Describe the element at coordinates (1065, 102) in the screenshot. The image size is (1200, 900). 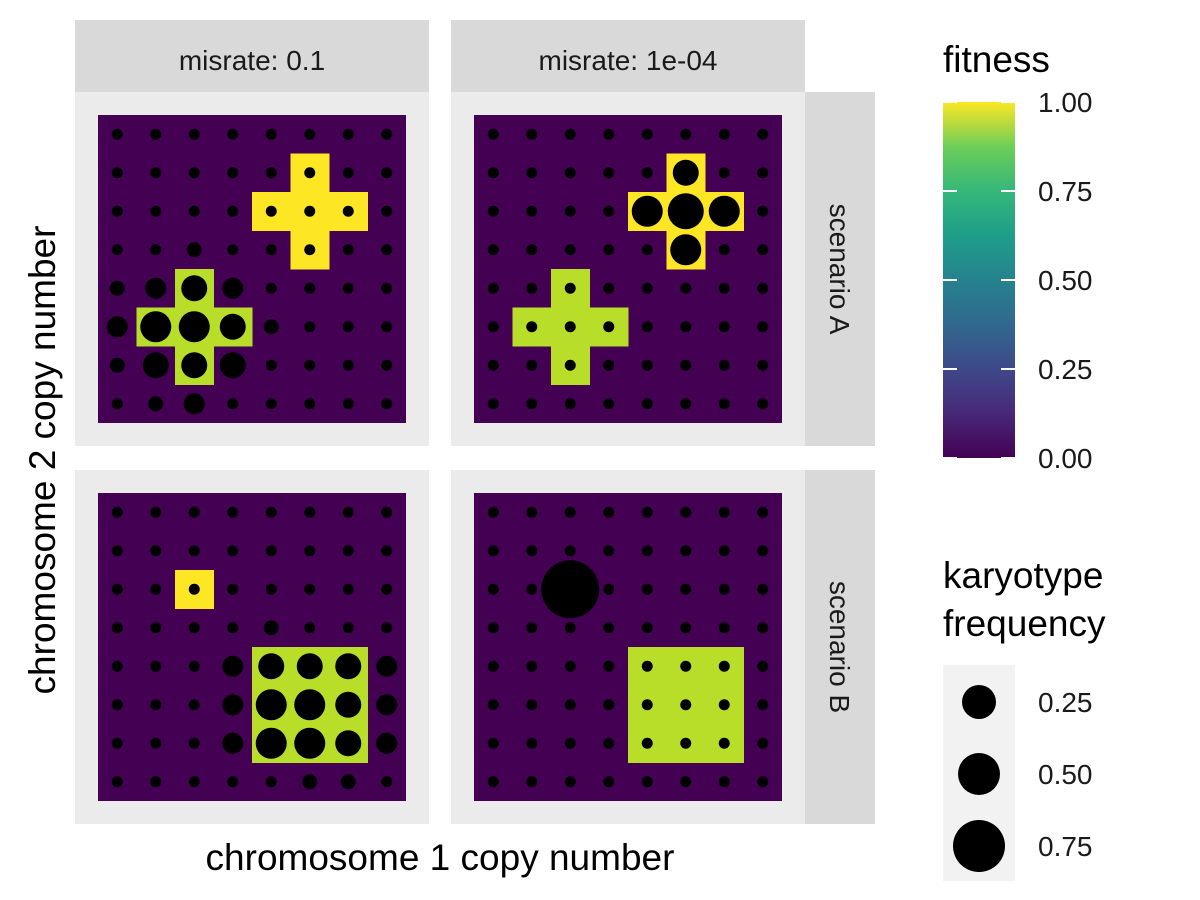
I see `colorbar-tick-label: 1.00` at that location.